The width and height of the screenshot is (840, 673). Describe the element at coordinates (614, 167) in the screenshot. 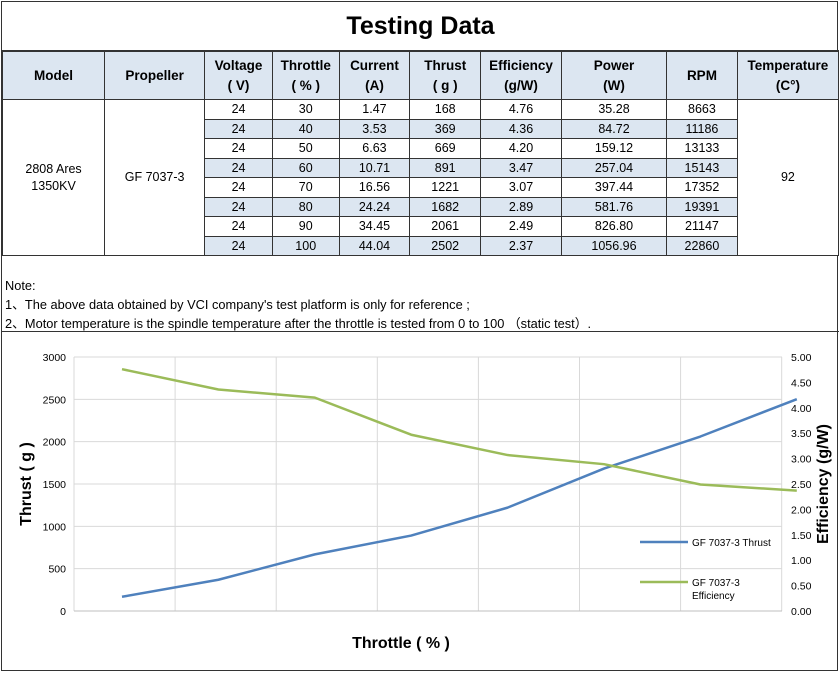

I see `table-cell: 257.04` at that location.